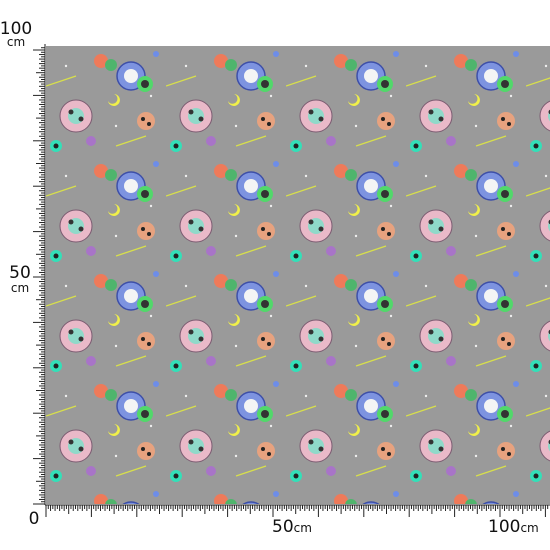 Image resolution: width=550 pixels, height=550 pixels. I want to click on bottom-number: 100, so click(504, 527).